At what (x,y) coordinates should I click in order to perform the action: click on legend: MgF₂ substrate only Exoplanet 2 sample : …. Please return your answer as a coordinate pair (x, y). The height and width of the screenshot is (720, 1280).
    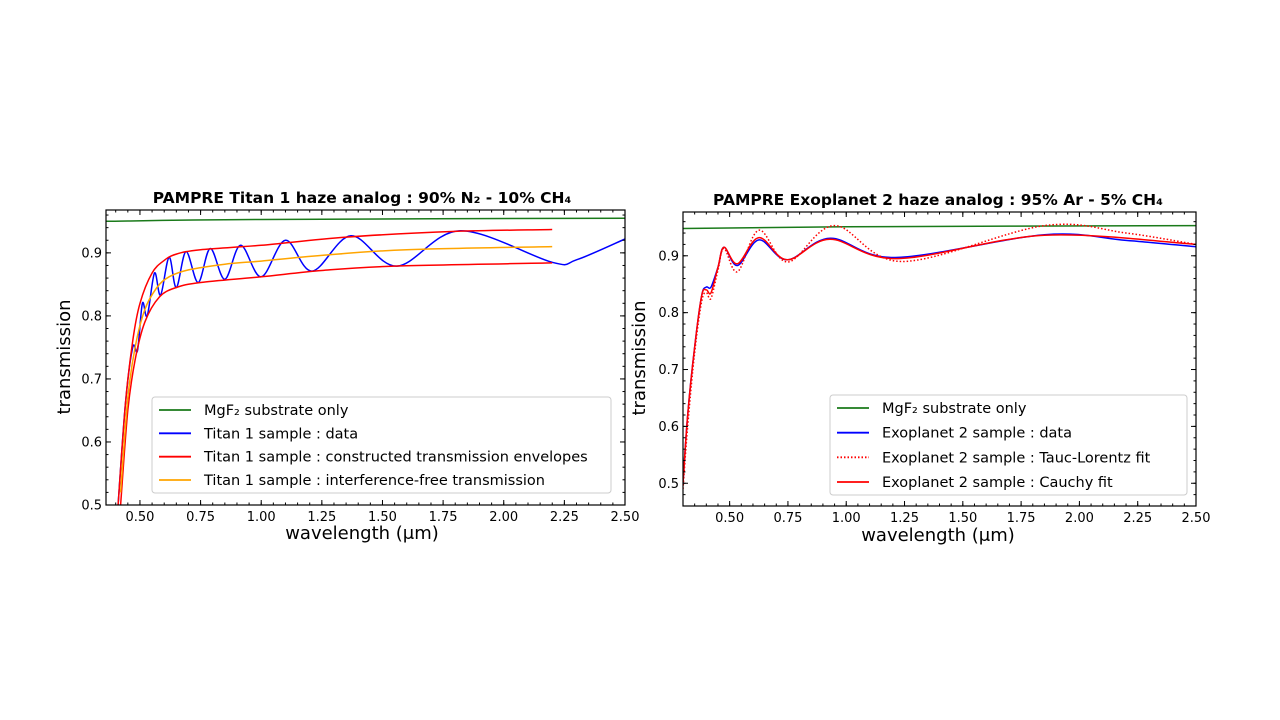
    Looking at the image, I should click on (1008, 445).